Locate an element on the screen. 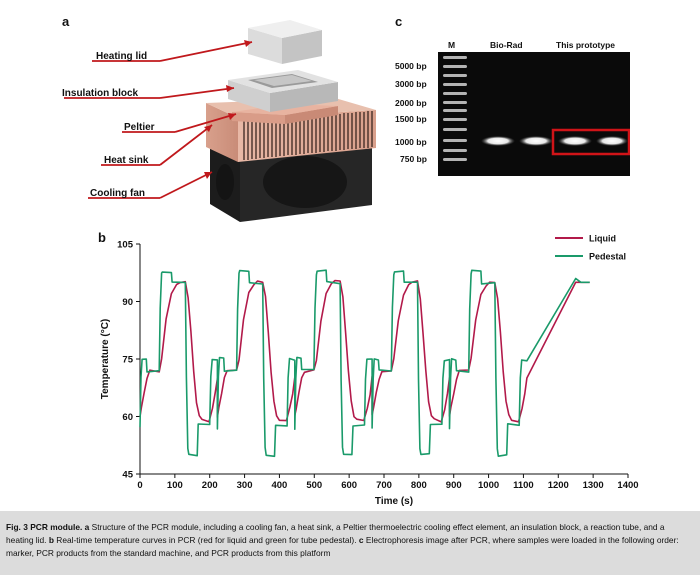 The width and height of the screenshot is (700, 575). label-heat-sink: Heat sink is located at coordinates (126, 160).